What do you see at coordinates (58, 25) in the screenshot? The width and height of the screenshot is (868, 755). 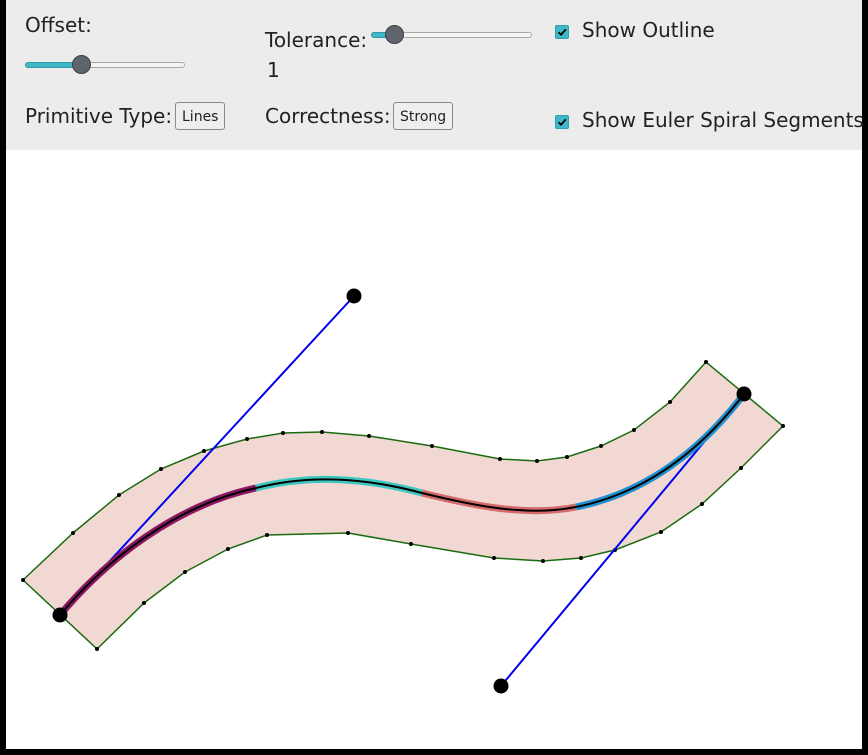 I see `offset-label: Offset:` at bounding box center [58, 25].